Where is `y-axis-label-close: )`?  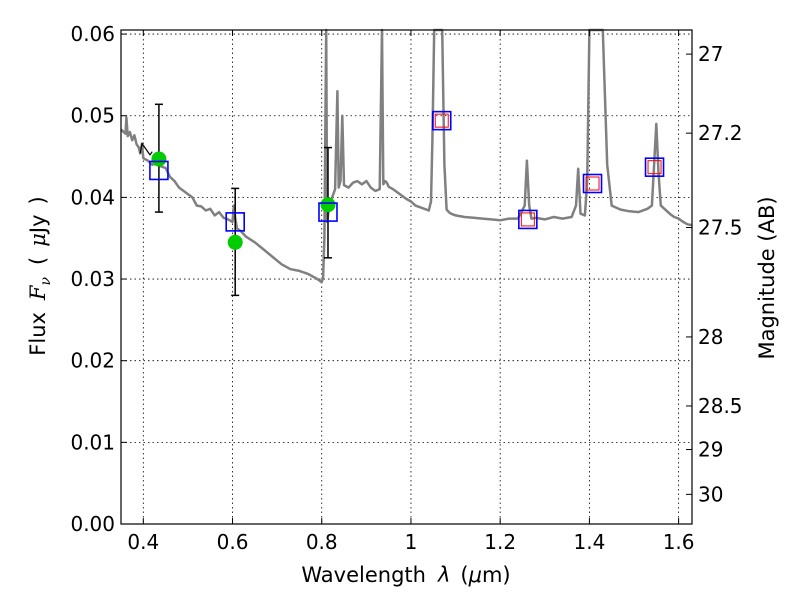
y-axis-label-close: ) is located at coordinates (38, 200).